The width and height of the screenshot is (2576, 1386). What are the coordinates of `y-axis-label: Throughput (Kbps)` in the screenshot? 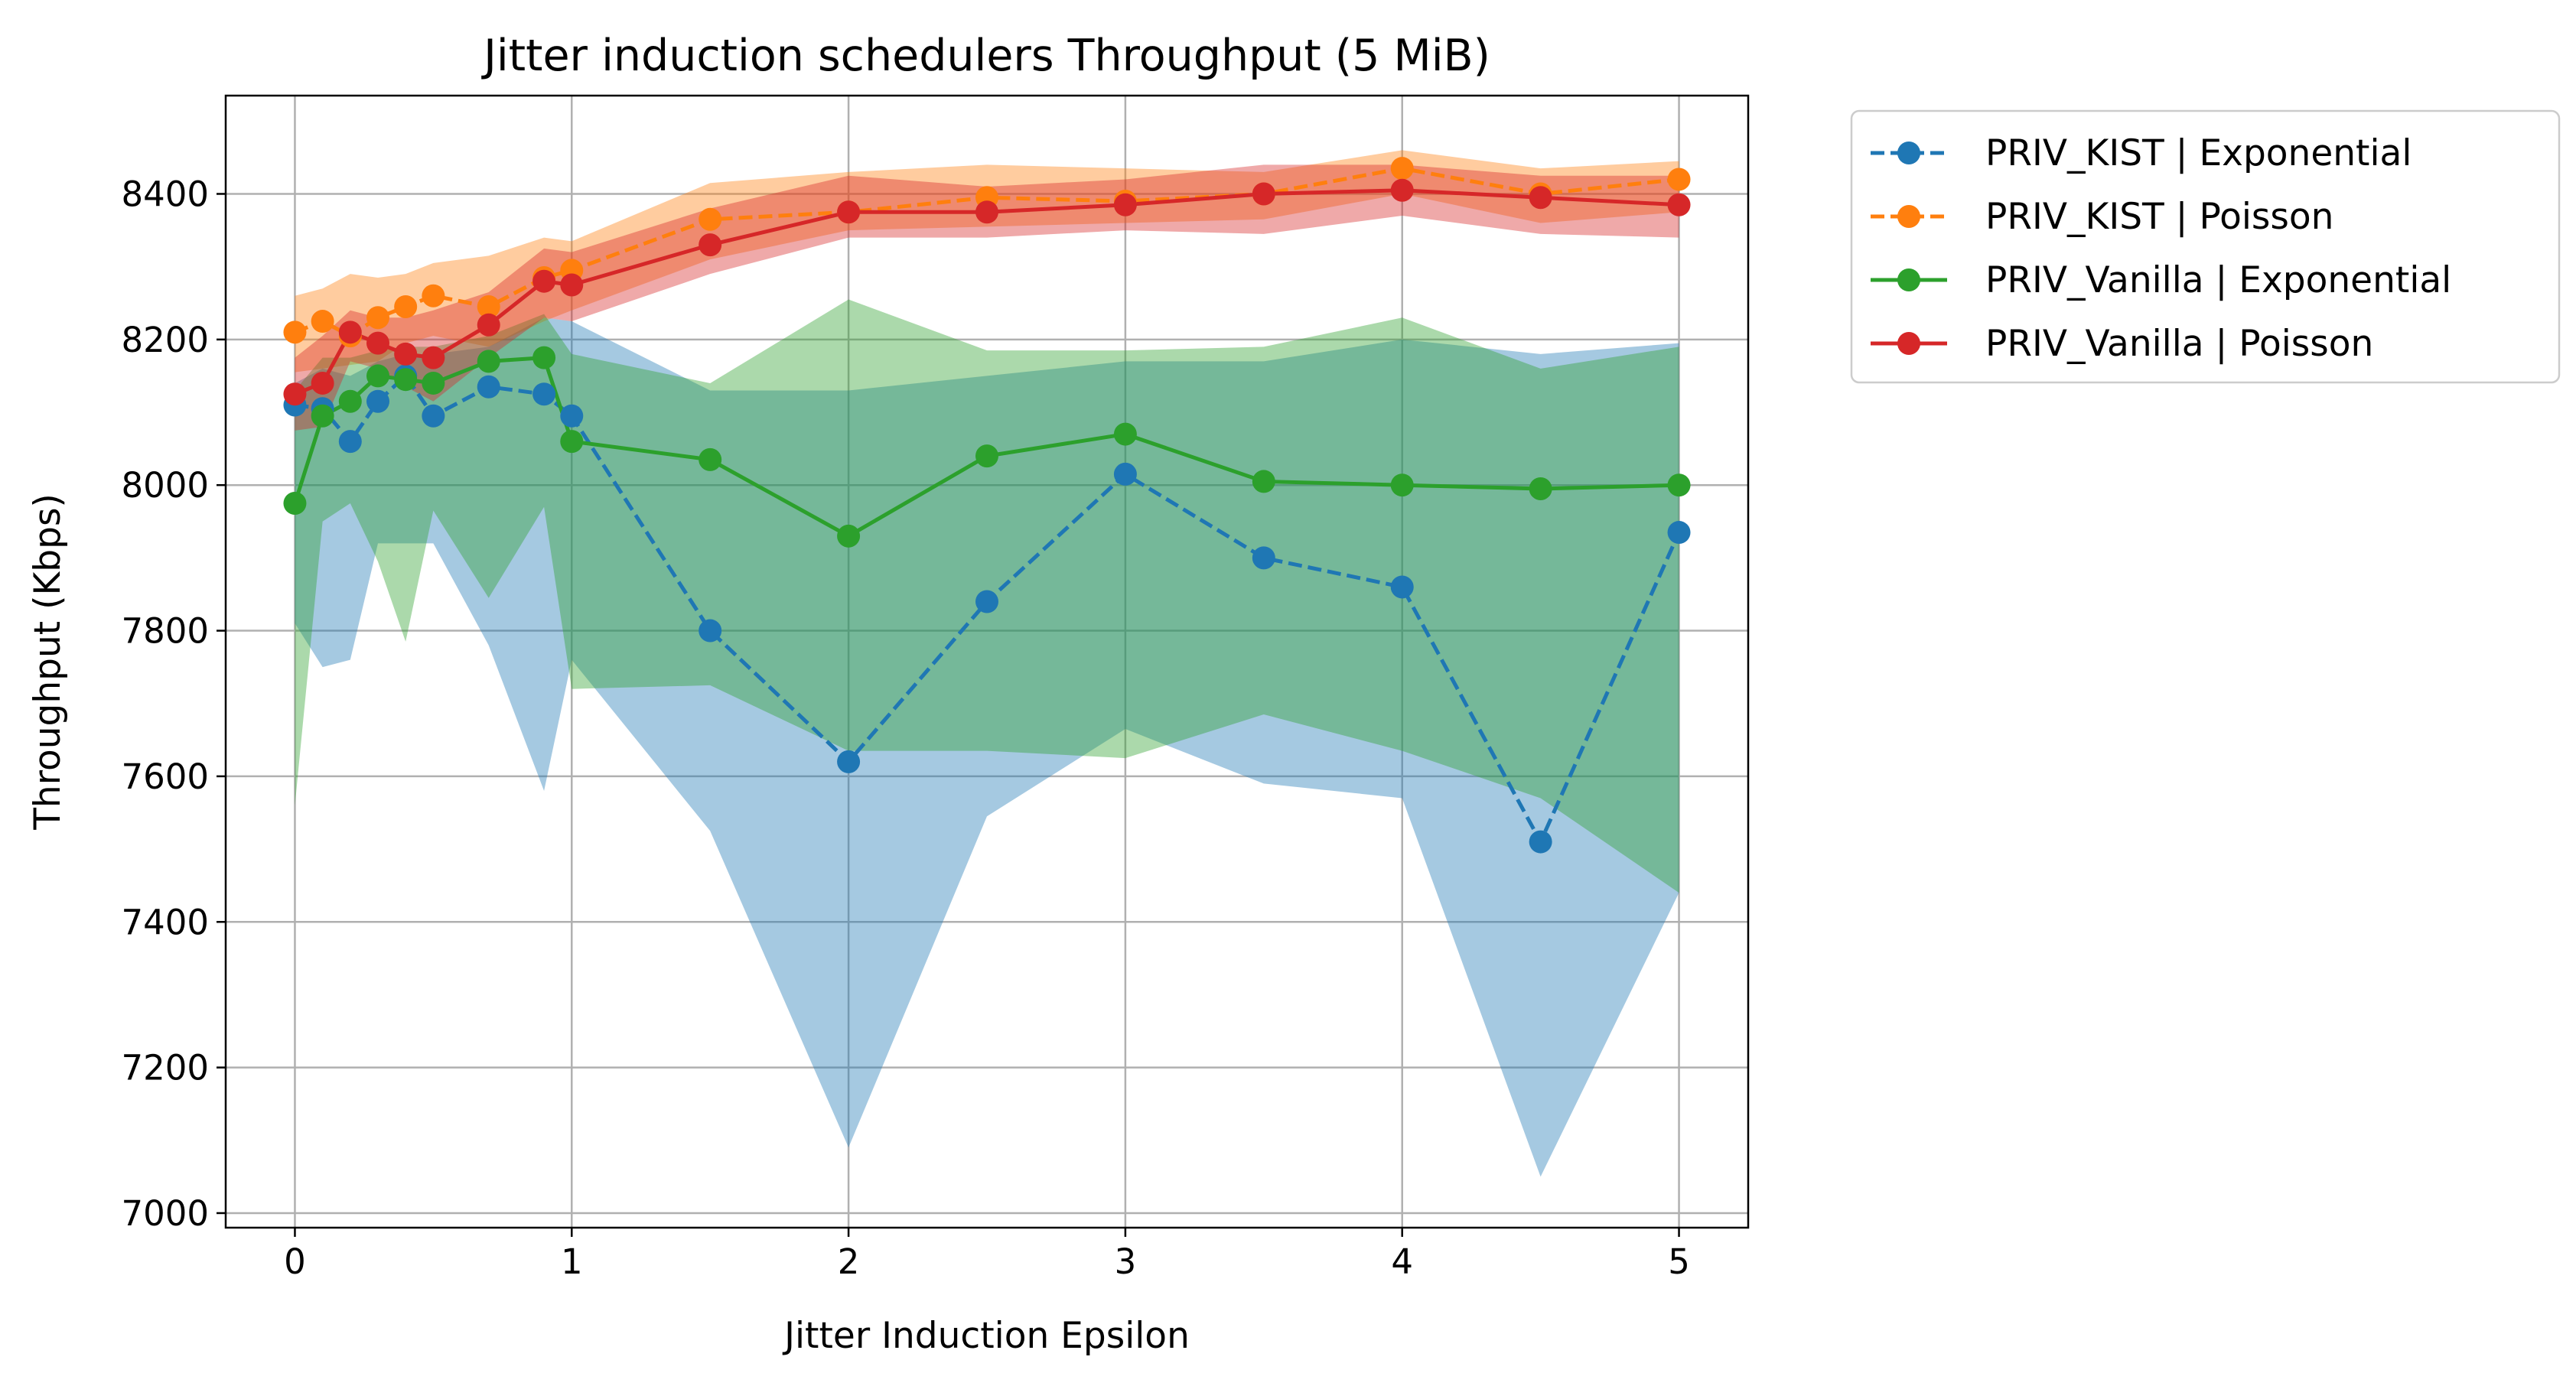 It's located at (48, 662).